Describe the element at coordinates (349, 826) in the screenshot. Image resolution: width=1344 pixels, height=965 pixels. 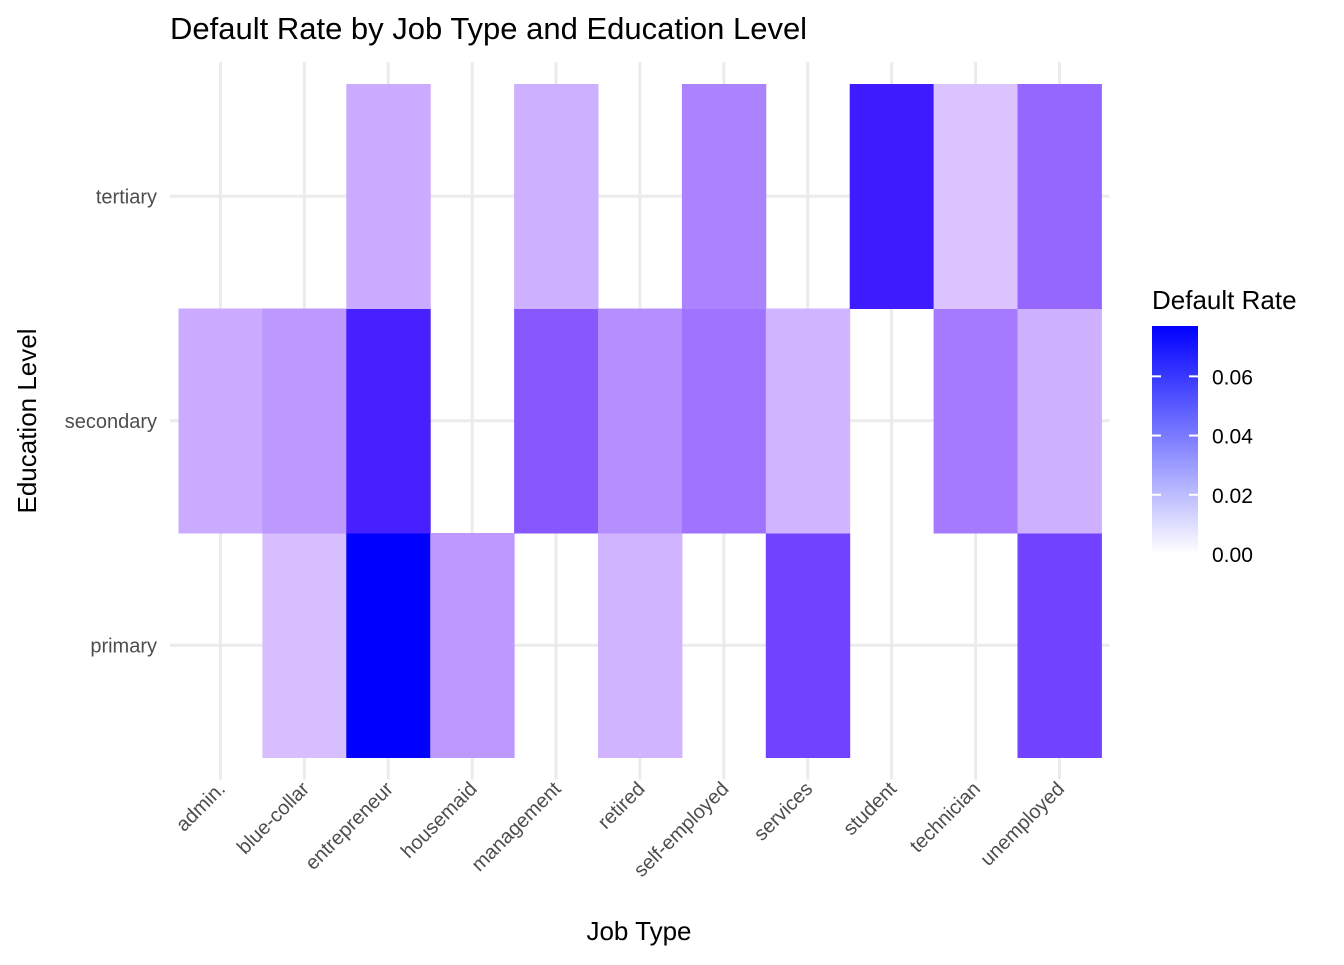
I see `x-tick-label: entrepreneur` at that location.